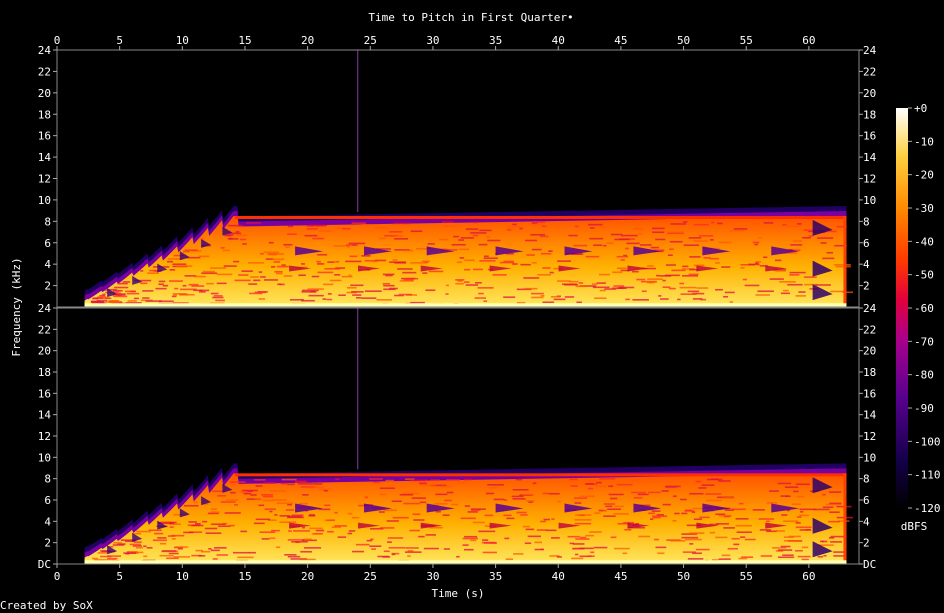 This screenshot has height=613, width=944. Describe the element at coordinates (182, 40) in the screenshot. I see `x-tick-label-top: 10` at that location.